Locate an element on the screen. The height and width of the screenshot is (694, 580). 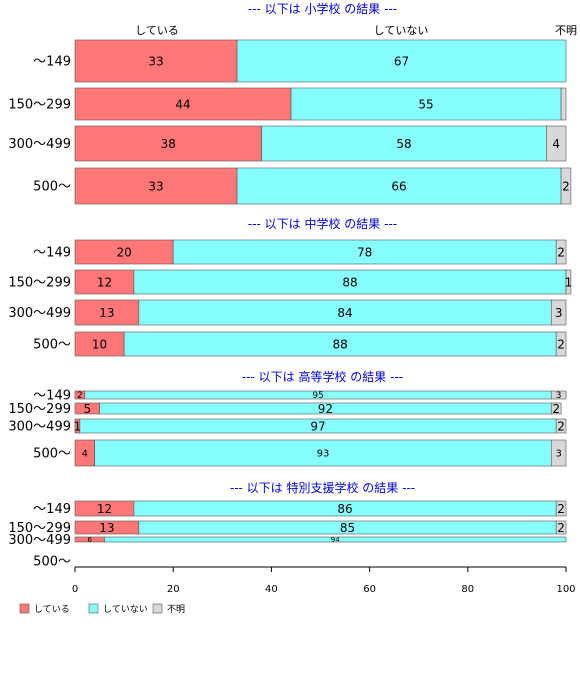
x-tick-label: 20 is located at coordinates (173, 589).